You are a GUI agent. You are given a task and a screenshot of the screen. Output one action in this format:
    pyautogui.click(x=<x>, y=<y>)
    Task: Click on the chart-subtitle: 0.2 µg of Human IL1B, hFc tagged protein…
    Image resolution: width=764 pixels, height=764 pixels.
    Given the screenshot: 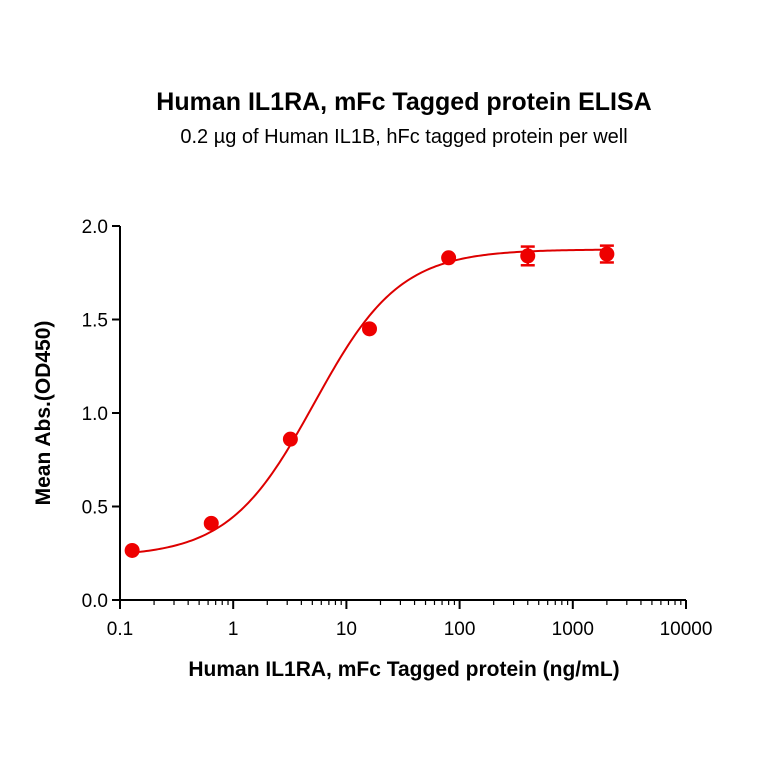 What is the action you would take?
    pyautogui.click(x=403, y=137)
    